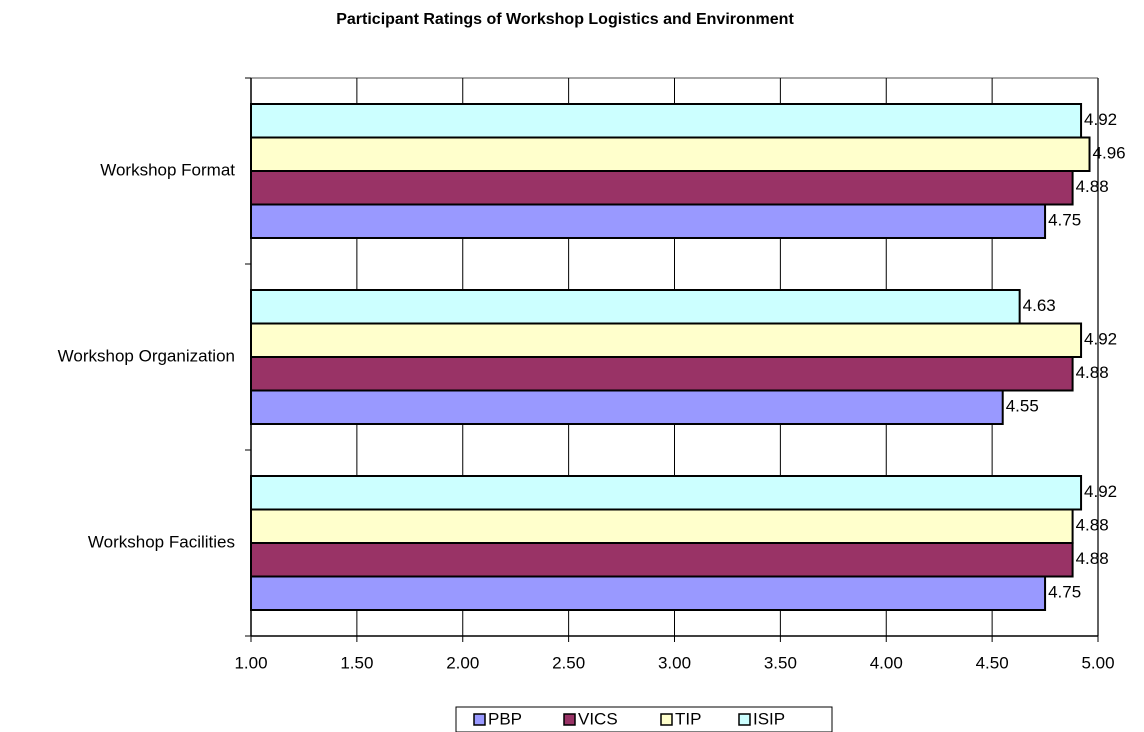 Image resolution: width=1144 pixels, height=732 pixels. I want to click on x-tick-label: 3.00, so click(674, 662).